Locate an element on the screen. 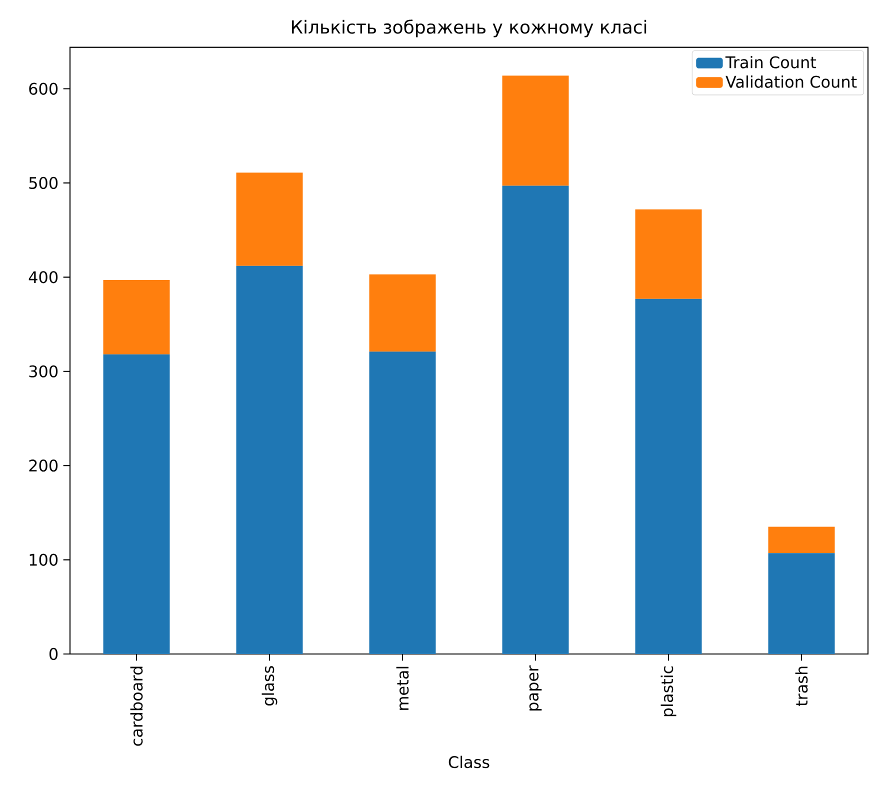 The width and height of the screenshot is (869, 812). y-tick-label: 0 is located at coordinates (53, 654).